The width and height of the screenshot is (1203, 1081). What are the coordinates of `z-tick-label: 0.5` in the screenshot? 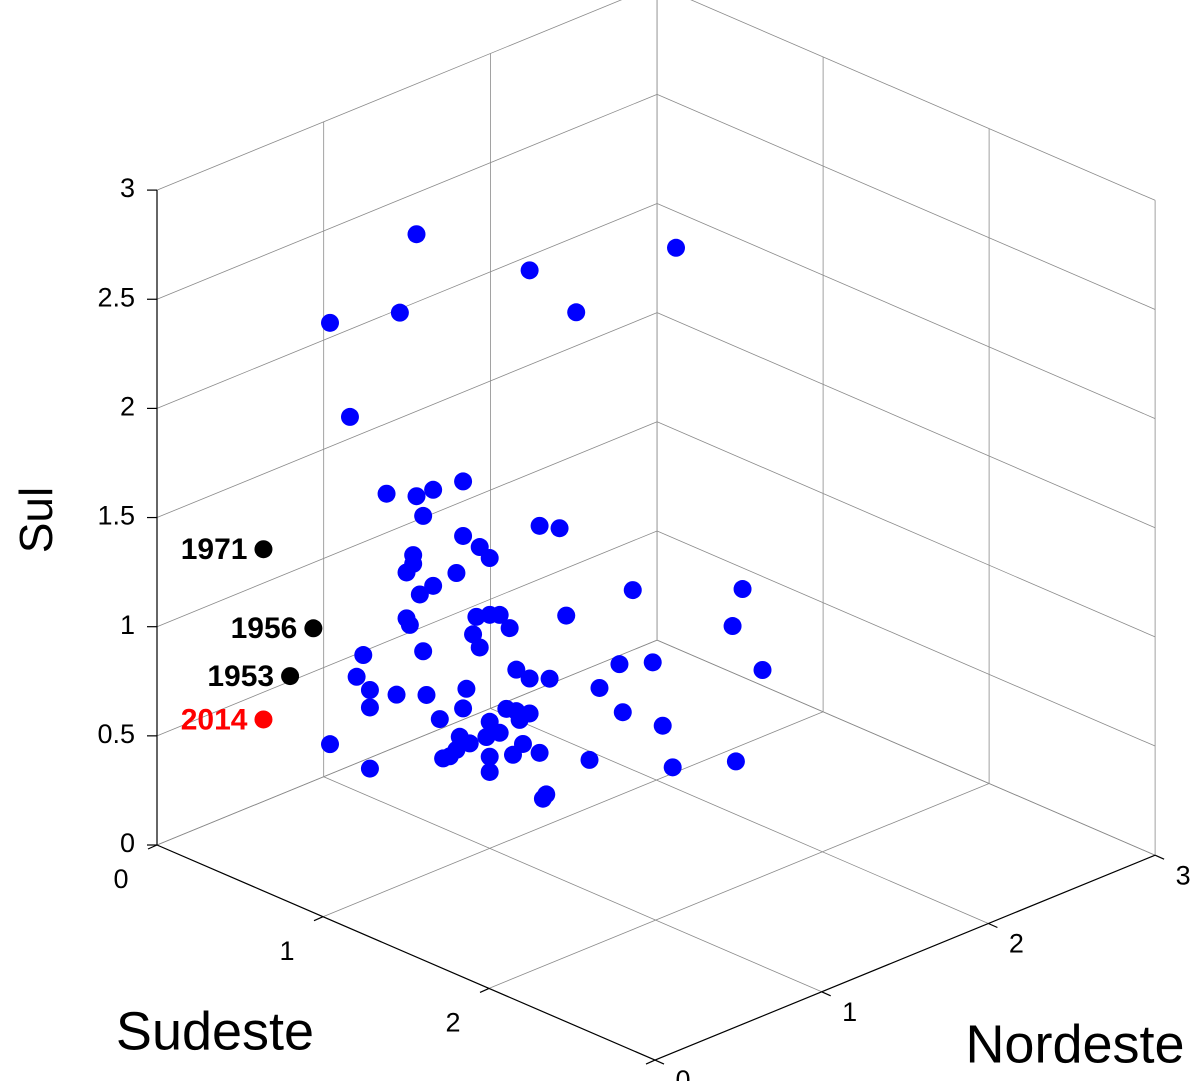 It's located at (116, 734).